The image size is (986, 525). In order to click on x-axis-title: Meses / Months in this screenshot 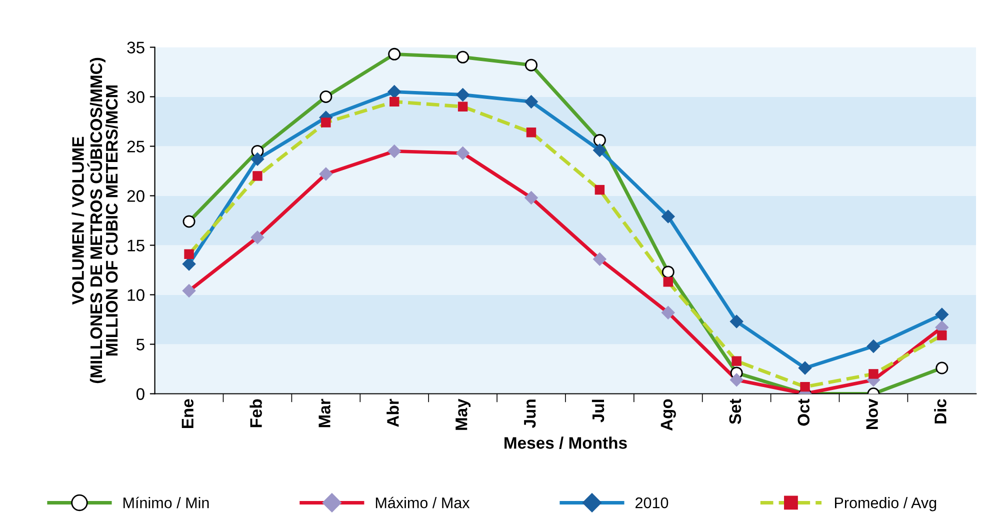, I will do `click(565, 442)`.